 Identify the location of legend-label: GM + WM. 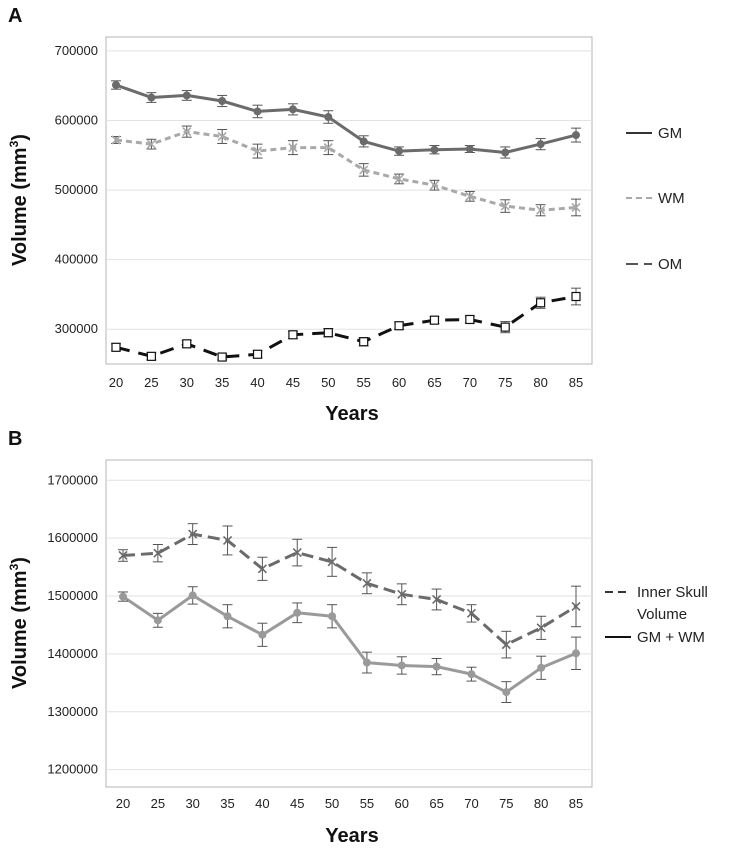
(671, 637).